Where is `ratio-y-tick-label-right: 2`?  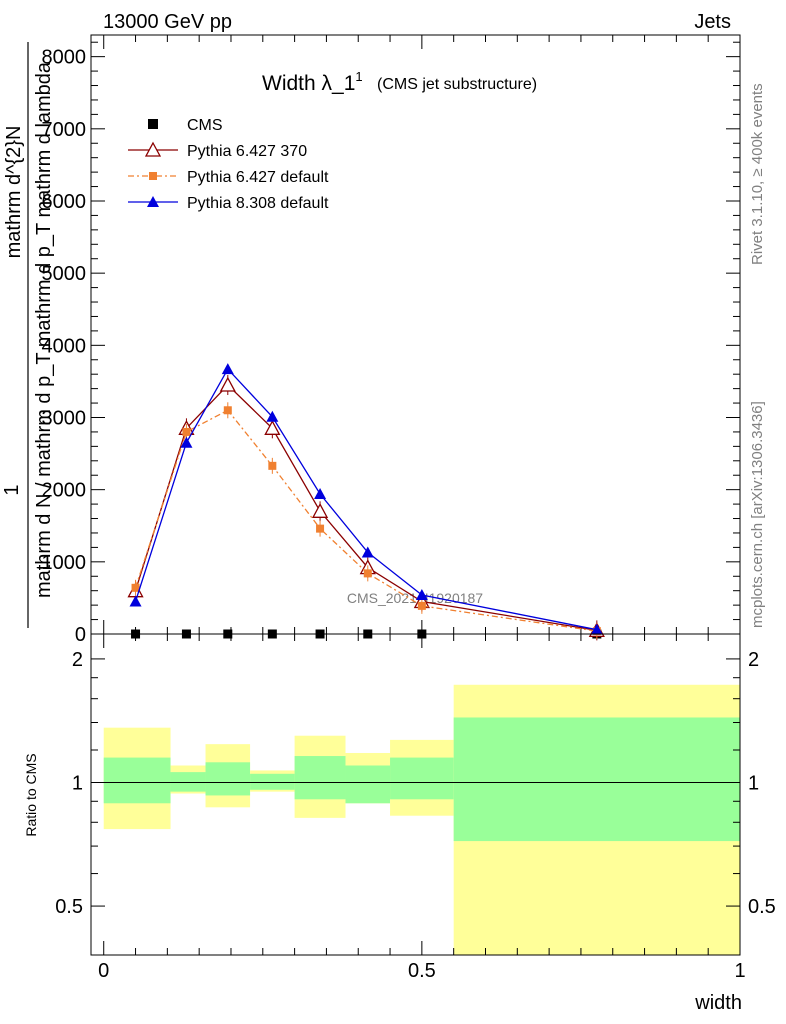
ratio-y-tick-label-right: 2 is located at coordinates (753, 660).